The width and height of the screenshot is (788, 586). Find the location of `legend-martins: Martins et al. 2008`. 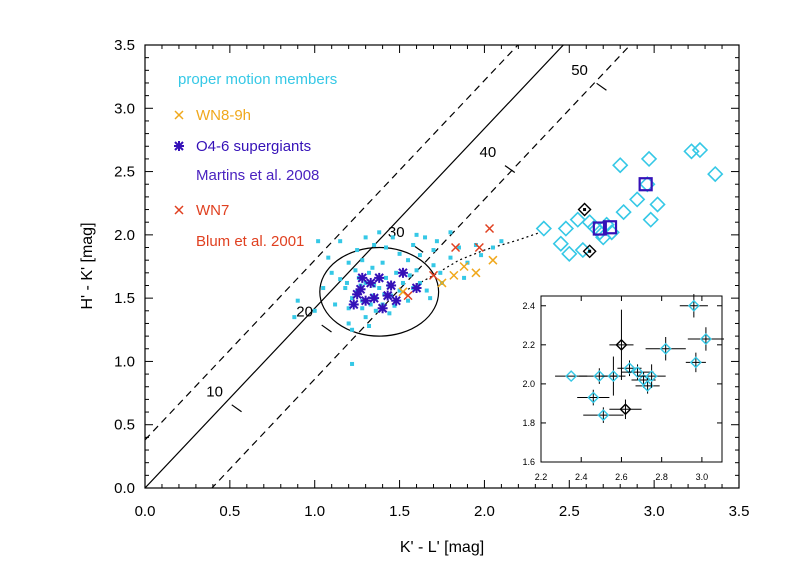

legend-martins: Martins et al. 2008 is located at coordinates (257, 175).